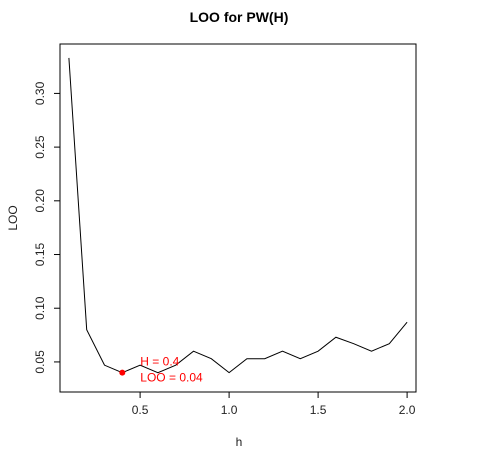 This screenshot has width=493, height=453. Describe the element at coordinates (239, 17) in the screenshot. I see `chart-title: LOO for PW(H)` at that location.